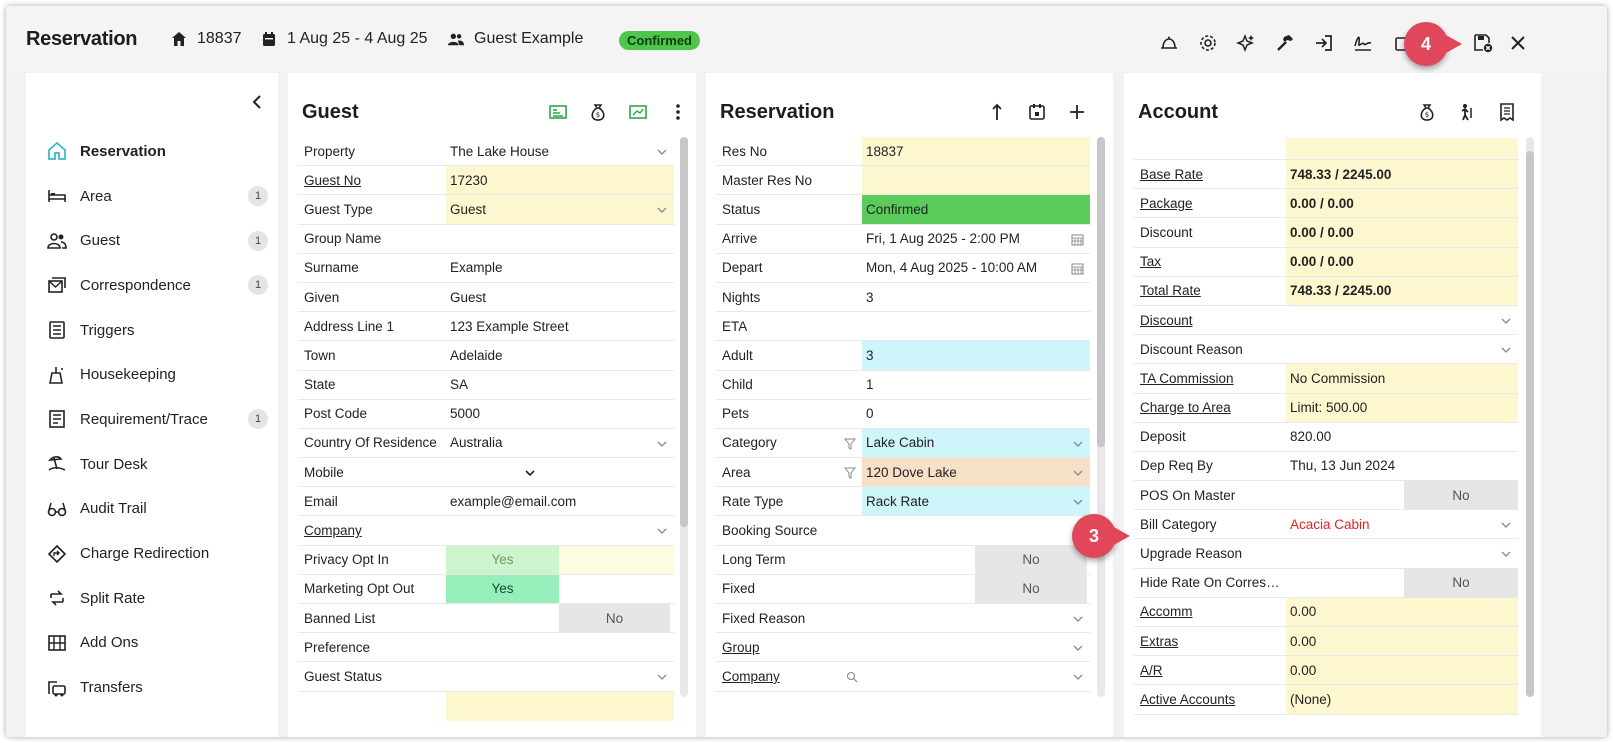 This screenshot has width=1613, height=743. Describe the element at coordinates (157, 196) in the screenshot. I see `sidebar-item-area: Area 1` at that location.